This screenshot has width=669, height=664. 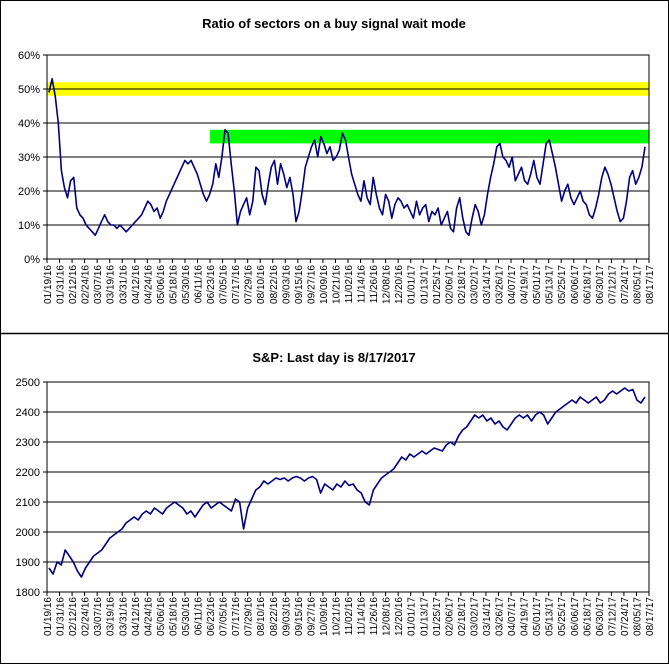 What do you see at coordinates (374, 284) in the screenshot?
I see `x-tick-label: 11/26/16` at bounding box center [374, 284].